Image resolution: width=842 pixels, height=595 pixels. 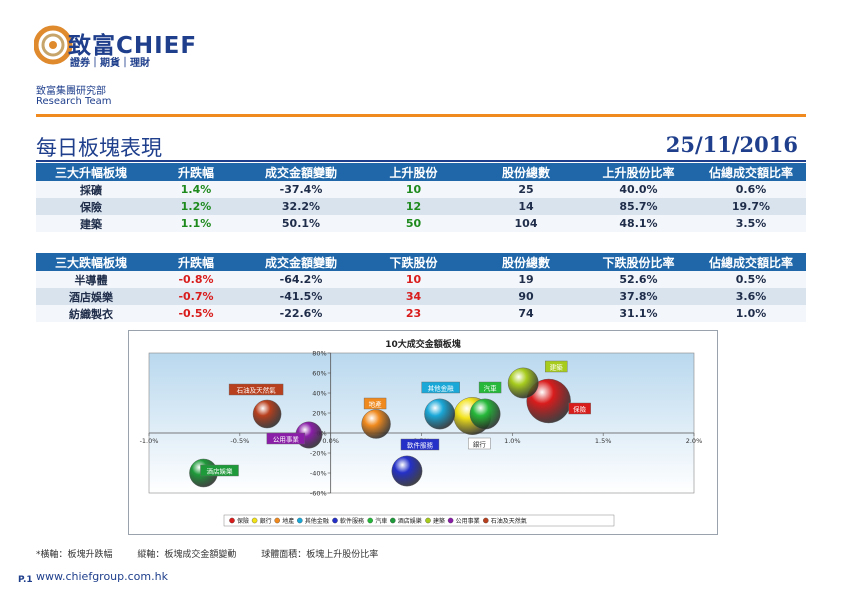 What do you see at coordinates (301, 296) in the screenshot?
I see `turnover-change: -41.5%` at bounding box center [301, 296].